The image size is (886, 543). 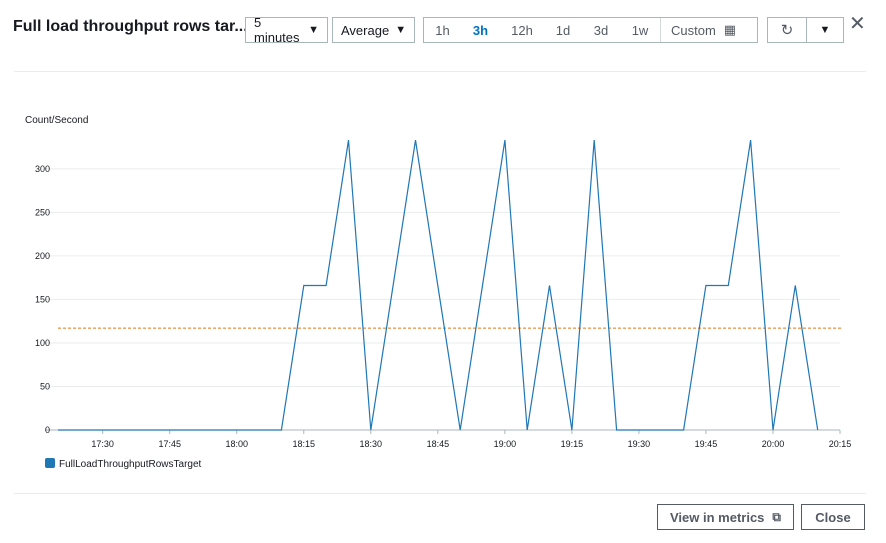 I want to click on range-1d: 1d, so click(x=563, y=30).